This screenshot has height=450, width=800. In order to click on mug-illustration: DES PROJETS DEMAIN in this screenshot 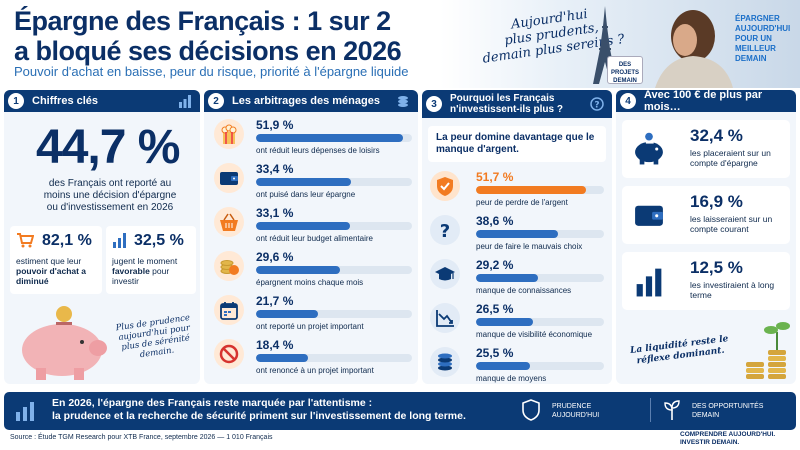, I will do `click(625, 70)`.